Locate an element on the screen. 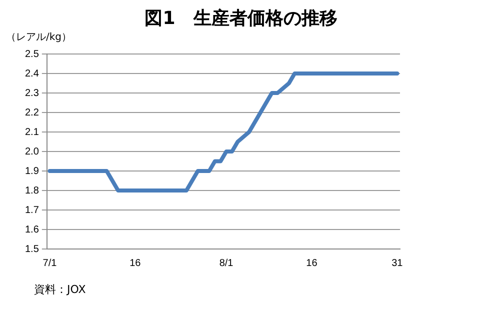  y-tick-label: 1.5 is located at coordinates (32, 249).